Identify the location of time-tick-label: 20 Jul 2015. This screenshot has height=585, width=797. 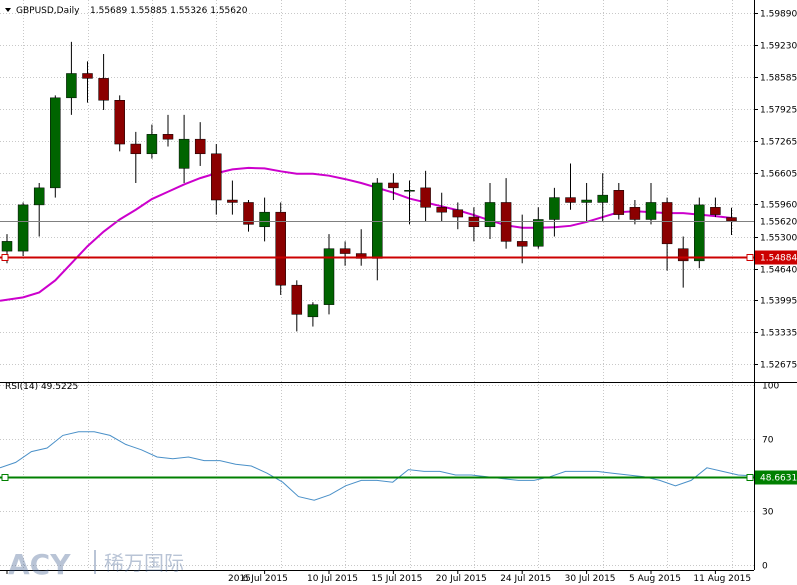
(461, 579).